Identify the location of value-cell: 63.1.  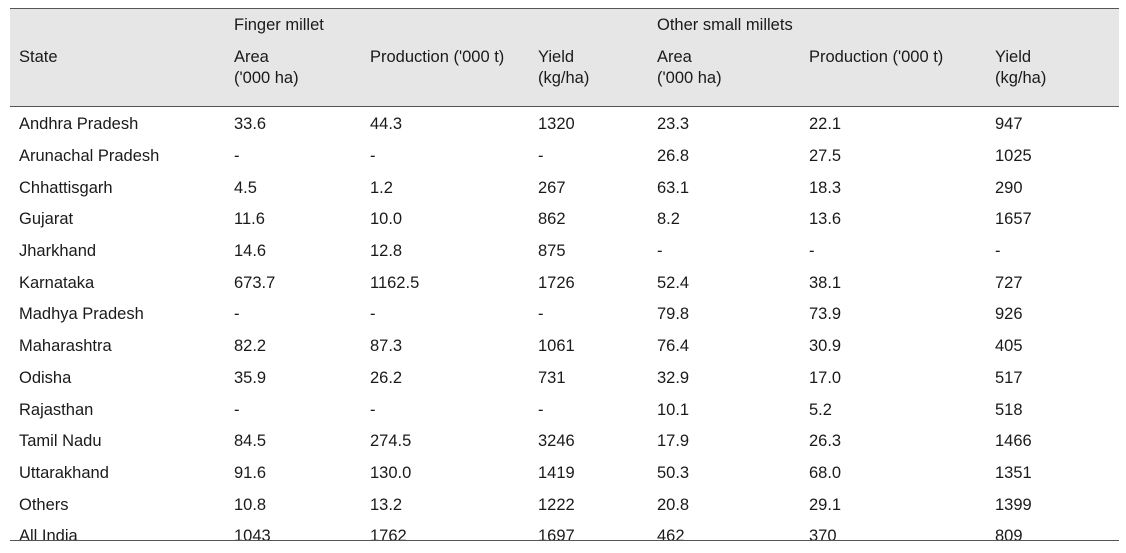
(673, 187).